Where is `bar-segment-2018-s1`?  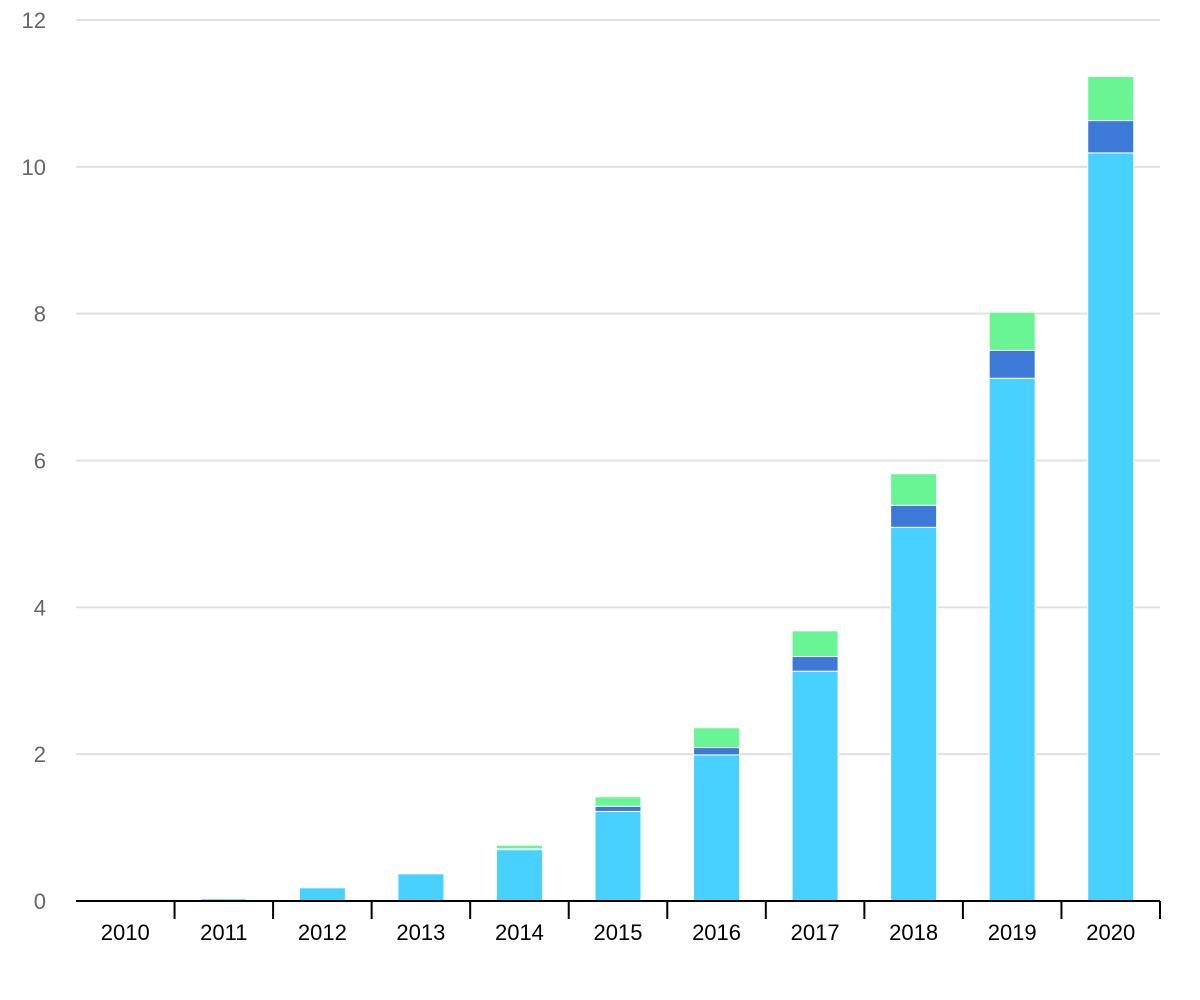
bar-segment-2018-s1 is located at coordinates (914, 714).